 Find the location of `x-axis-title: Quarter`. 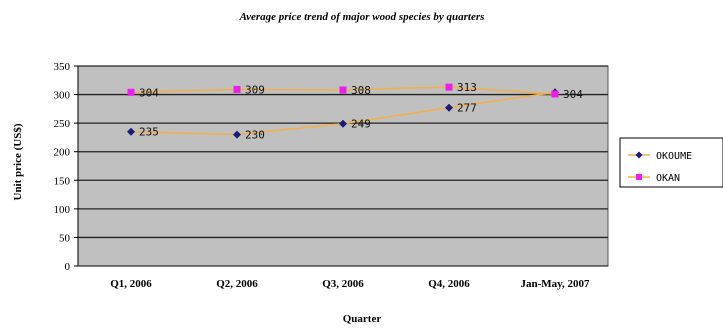

x-axis-title: Quarter is located at coordinates (362, 319).